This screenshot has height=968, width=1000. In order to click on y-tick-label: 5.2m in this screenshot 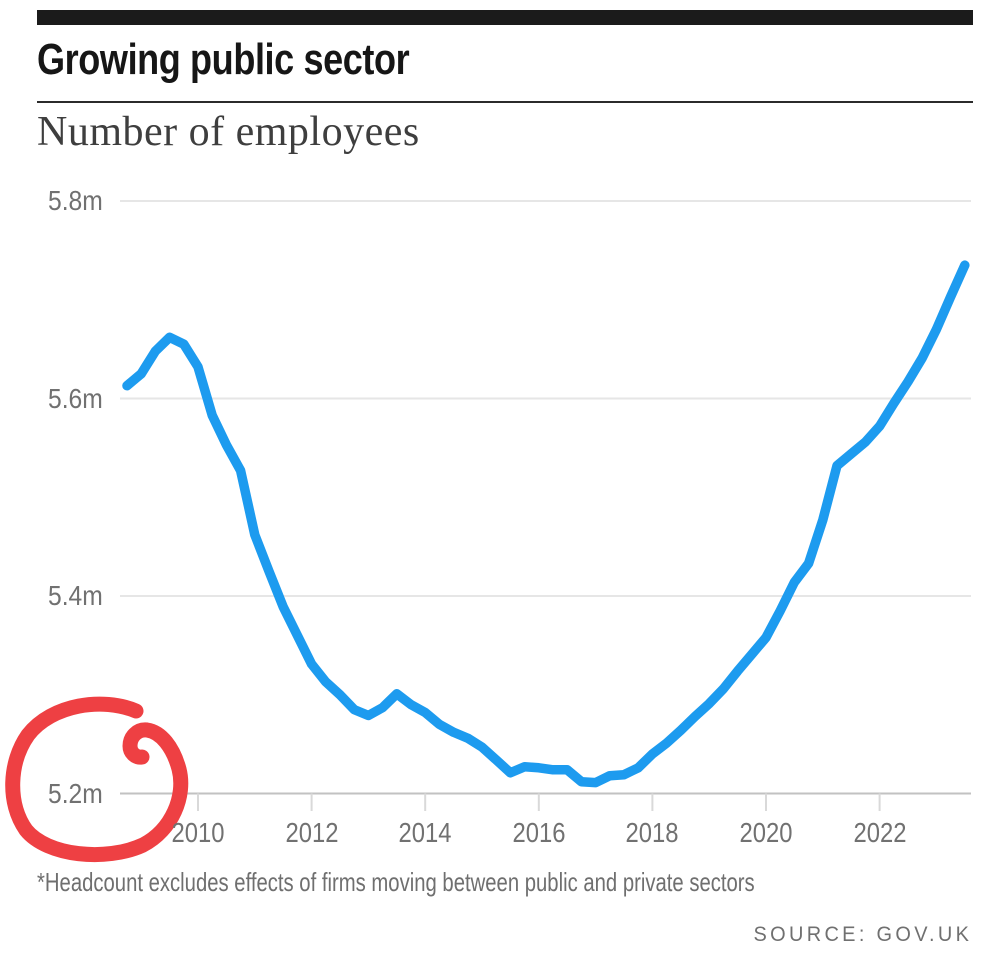, I will do `click(75, 793)`.